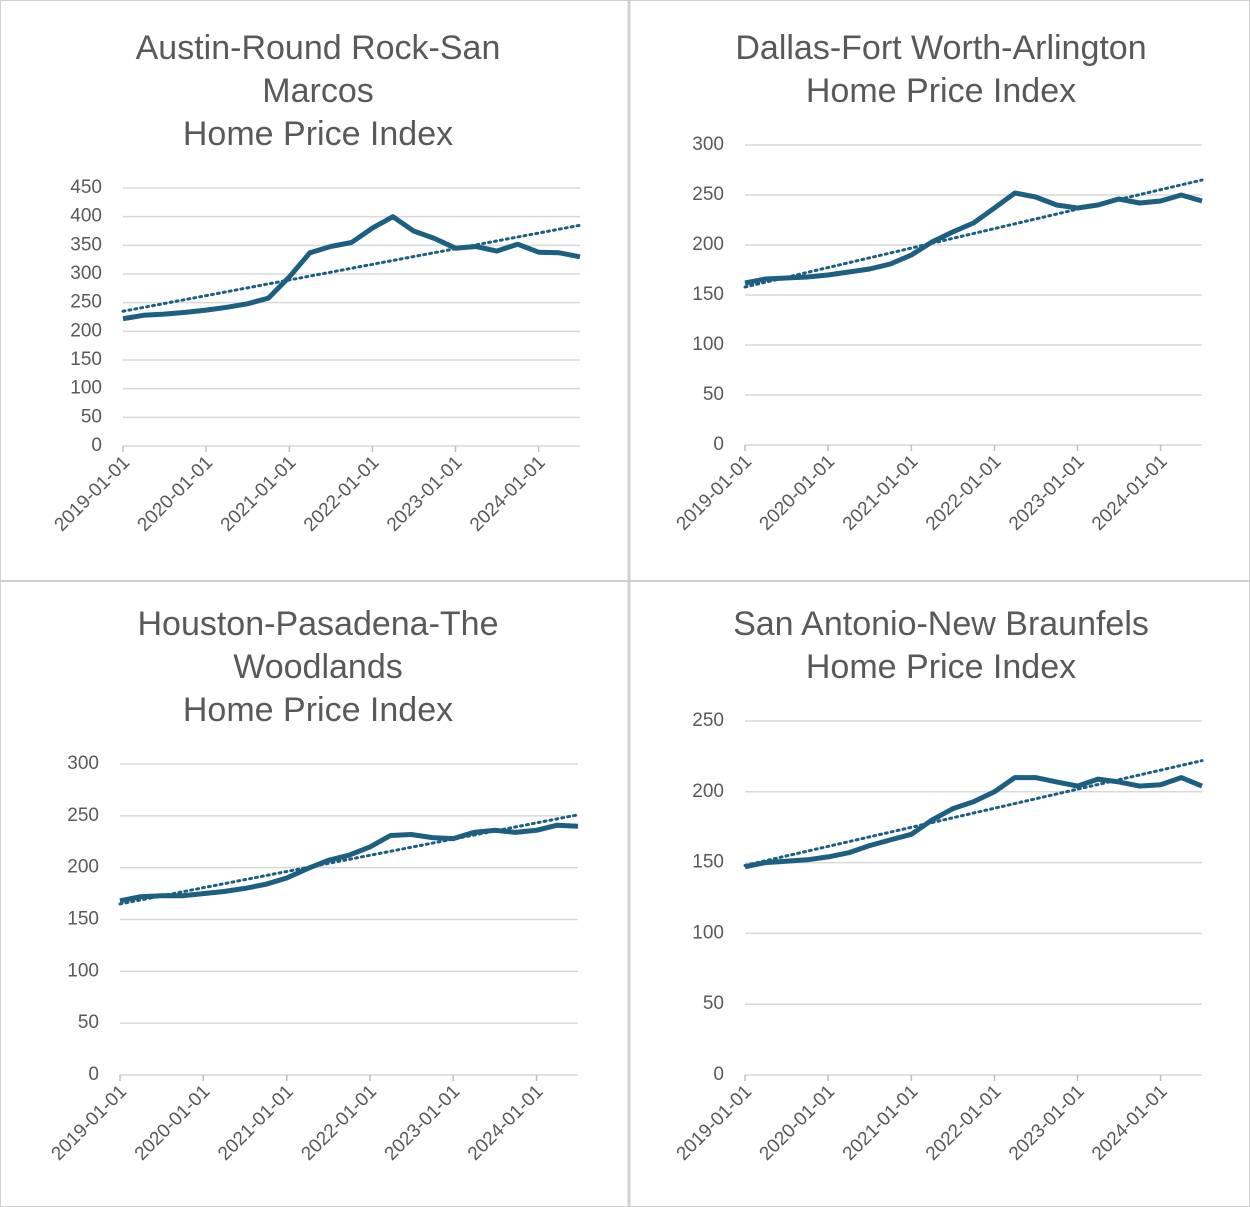 The height and width of the screenshot is (1207, 1250). Describe the element at coordinates (86, 244) in the screenshot. I see `y-tick-label: 350` at that location.